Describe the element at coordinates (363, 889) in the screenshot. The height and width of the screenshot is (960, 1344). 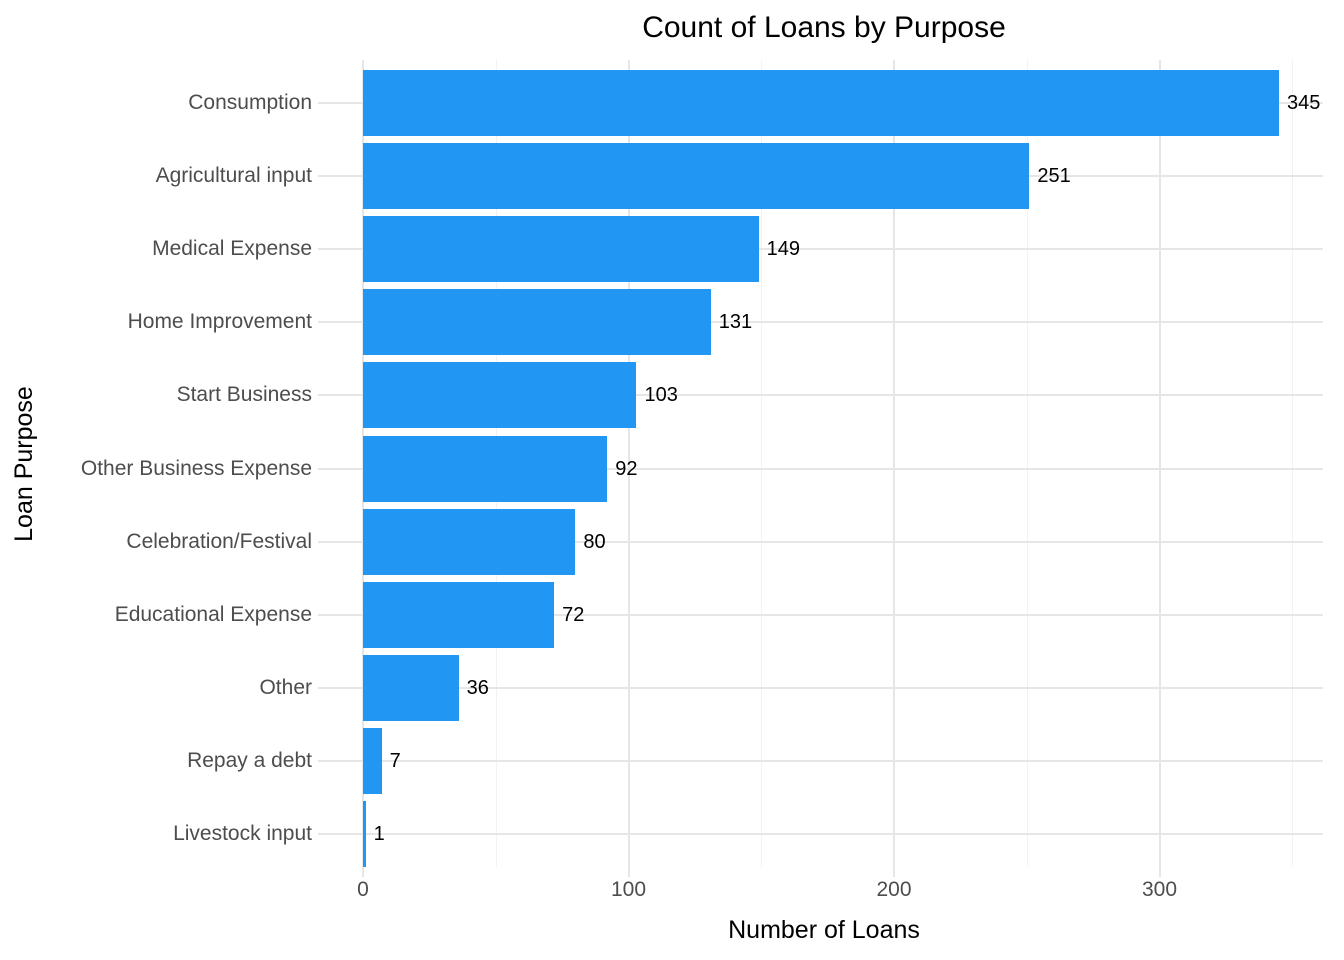
I see `x-tick-label: 0` at that location.